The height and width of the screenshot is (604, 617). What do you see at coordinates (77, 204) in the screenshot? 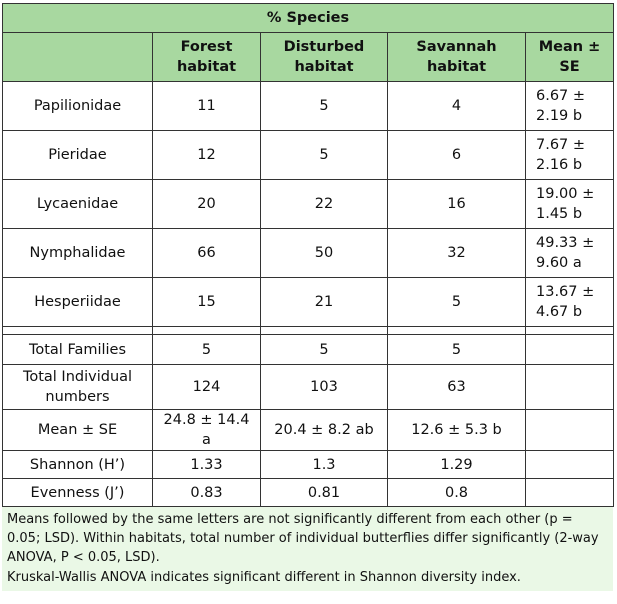
I see `family-name: Lycaenidae` at bounding box center [77, 204].